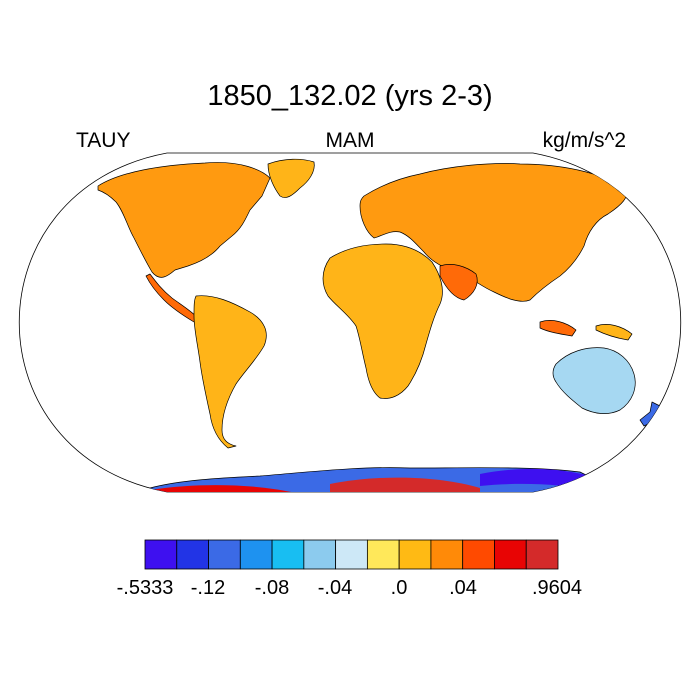  Describe the element at coordinates (103, 140) in the screenshot. I see `variable-label: TAUY` at that location.